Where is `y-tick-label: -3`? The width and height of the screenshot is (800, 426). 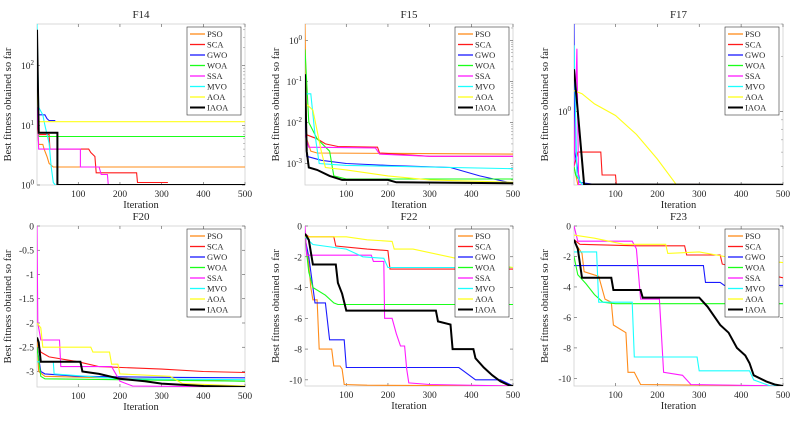 y-tick-label: -3 is located at coordinates (30, 373).